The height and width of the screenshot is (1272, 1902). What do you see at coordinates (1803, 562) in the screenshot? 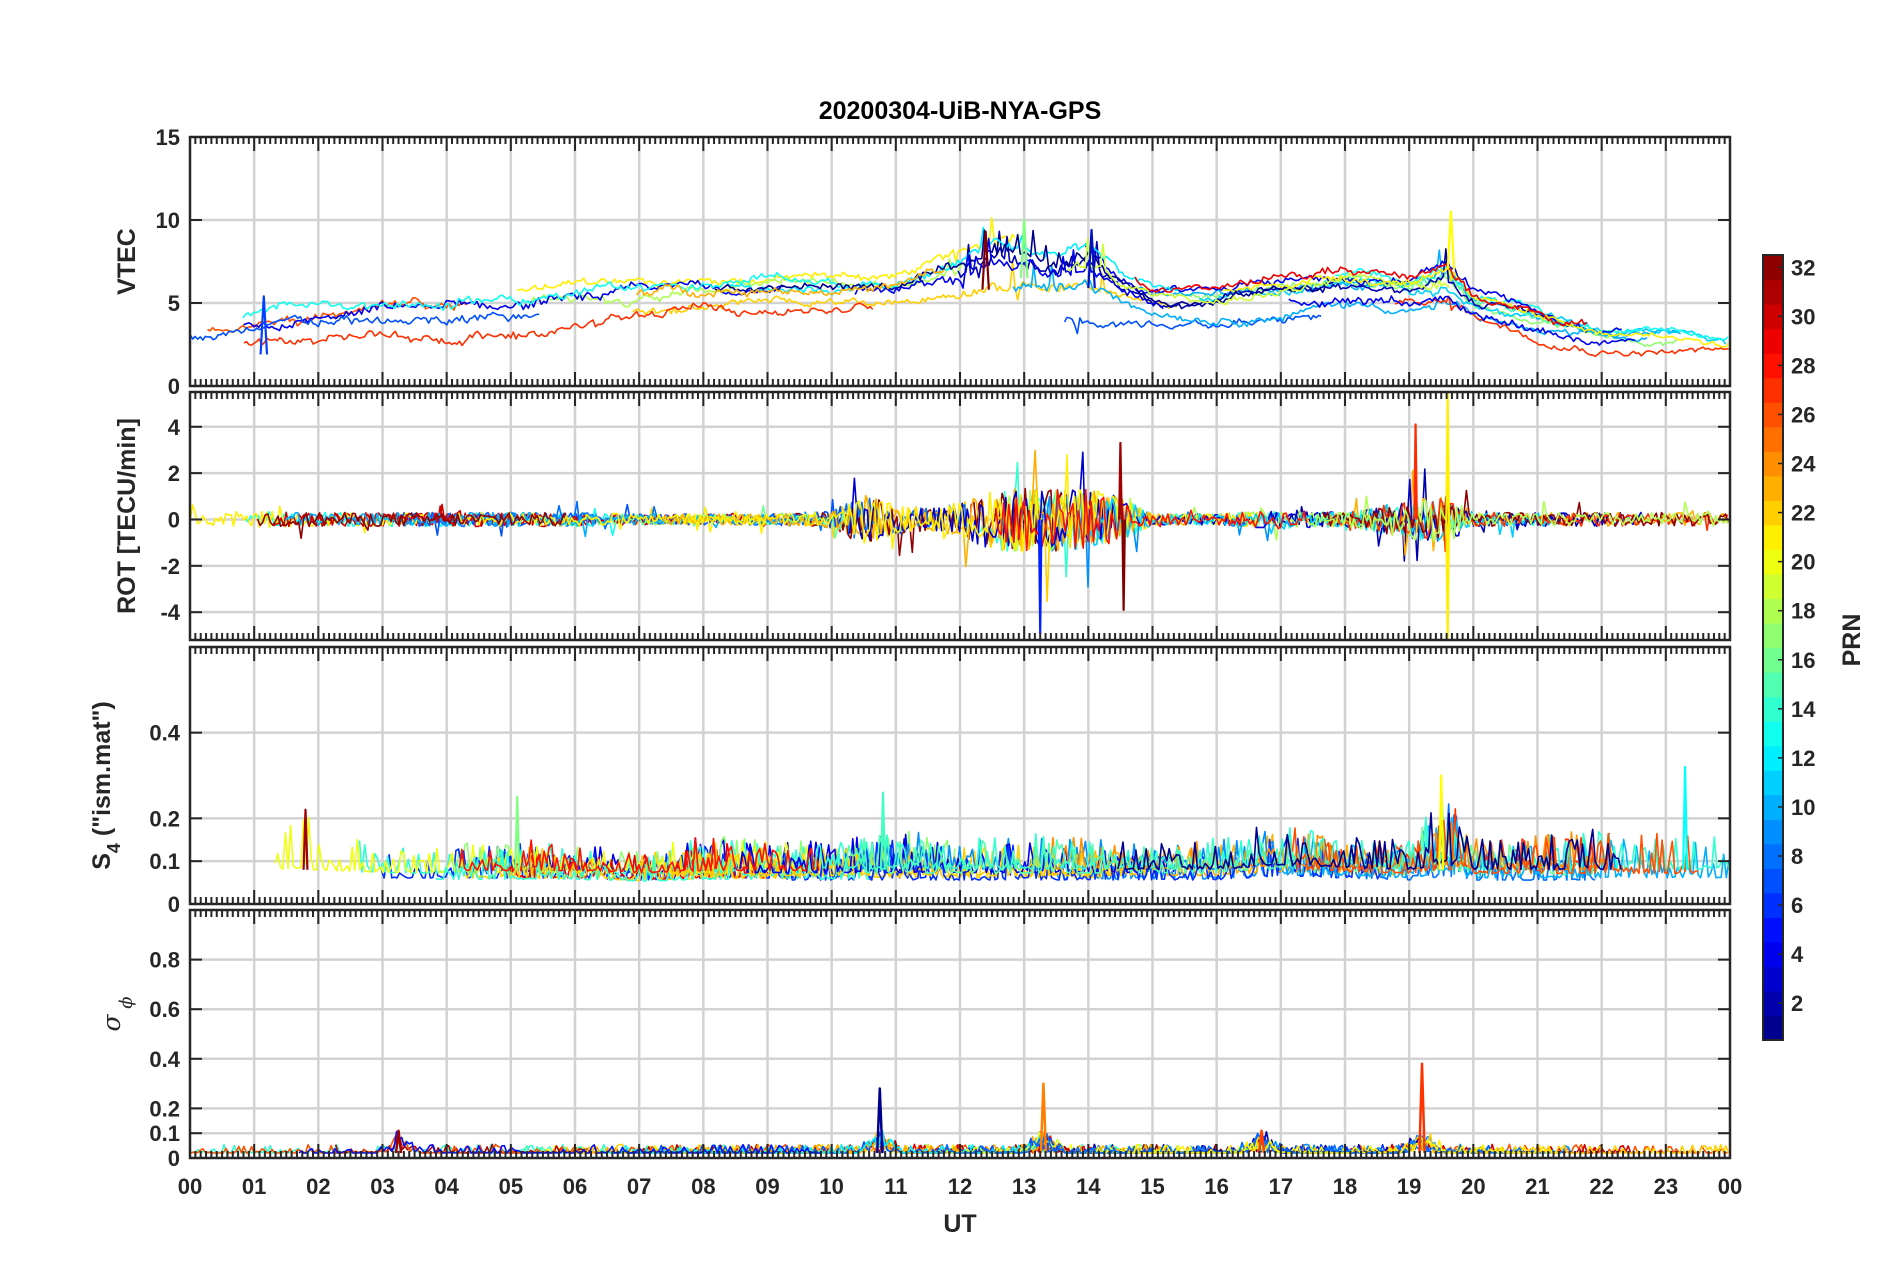
I see `colorbar-tick-label: 20` at bounding box center [1803, 562].